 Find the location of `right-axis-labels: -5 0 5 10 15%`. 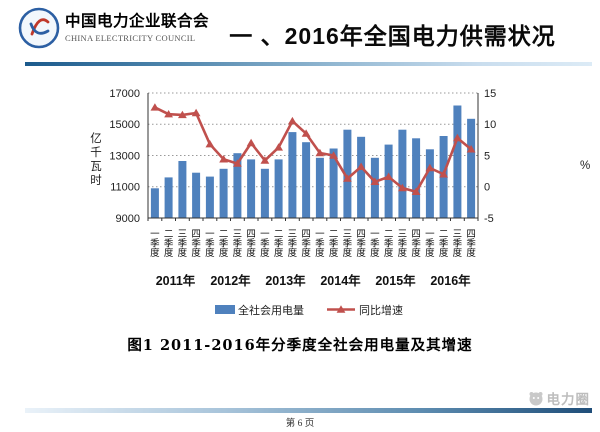

right-axis-labels: -5 0 5 10 15% is located at coordinates (537, 156).